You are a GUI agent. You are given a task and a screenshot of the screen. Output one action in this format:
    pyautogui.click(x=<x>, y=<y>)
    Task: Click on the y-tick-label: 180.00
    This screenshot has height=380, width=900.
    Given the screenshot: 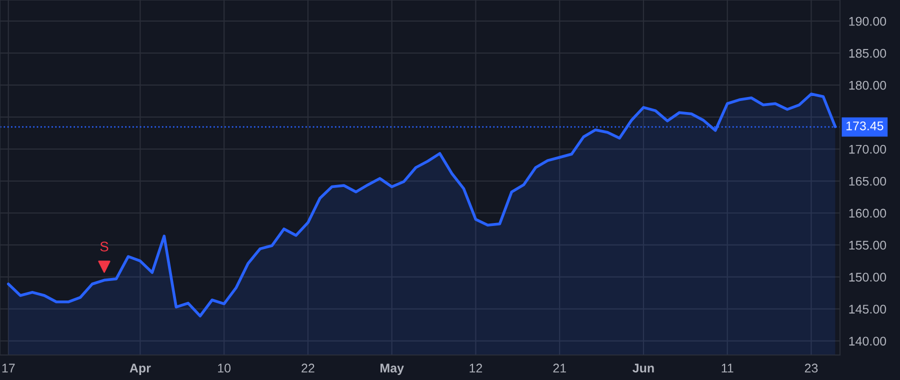 What is the action you would take?
    pyautogui.click(x=867, y=85)
    